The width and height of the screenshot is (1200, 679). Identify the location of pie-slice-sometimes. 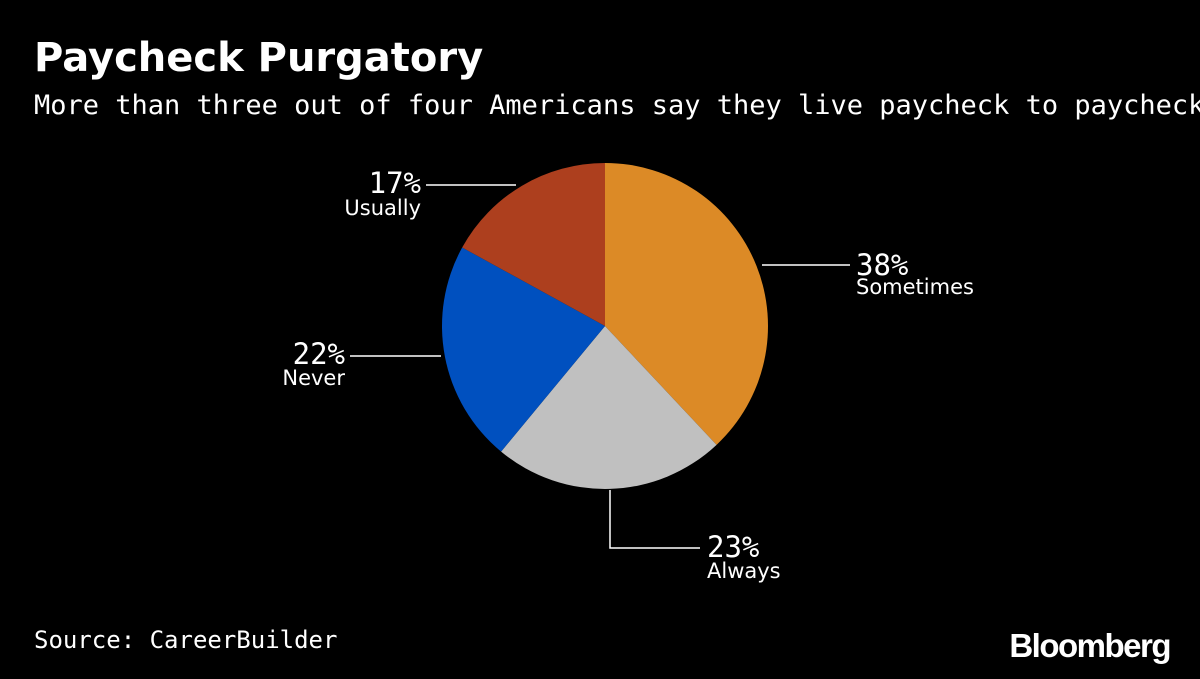
(686, 304).